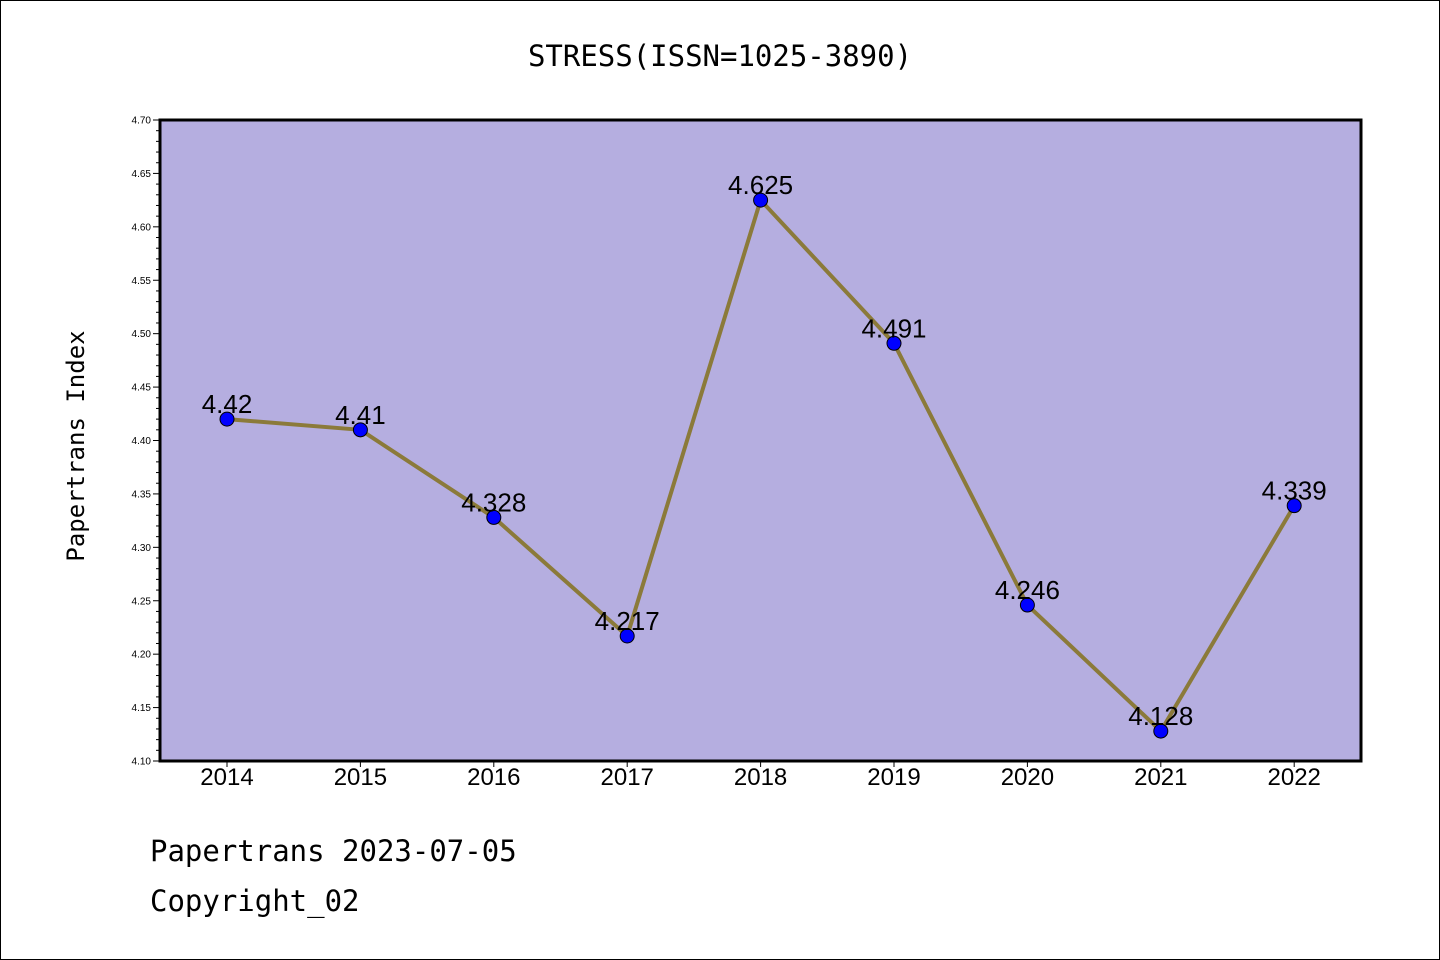  I want to click on data-label: 4.217, so click(627, 621).